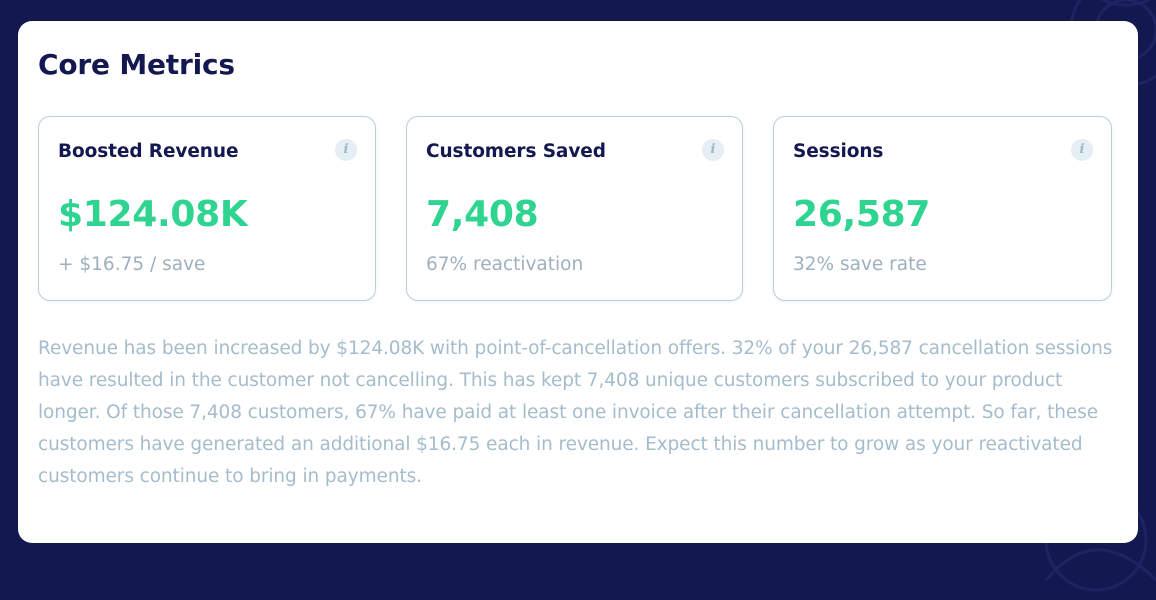 The width and height of the screenshot is (1156, 600). What do you see at coordinates (148, 151) in the screenshot?
I see `card-title: Boosted Revenue` at bounding box center [148, 151].